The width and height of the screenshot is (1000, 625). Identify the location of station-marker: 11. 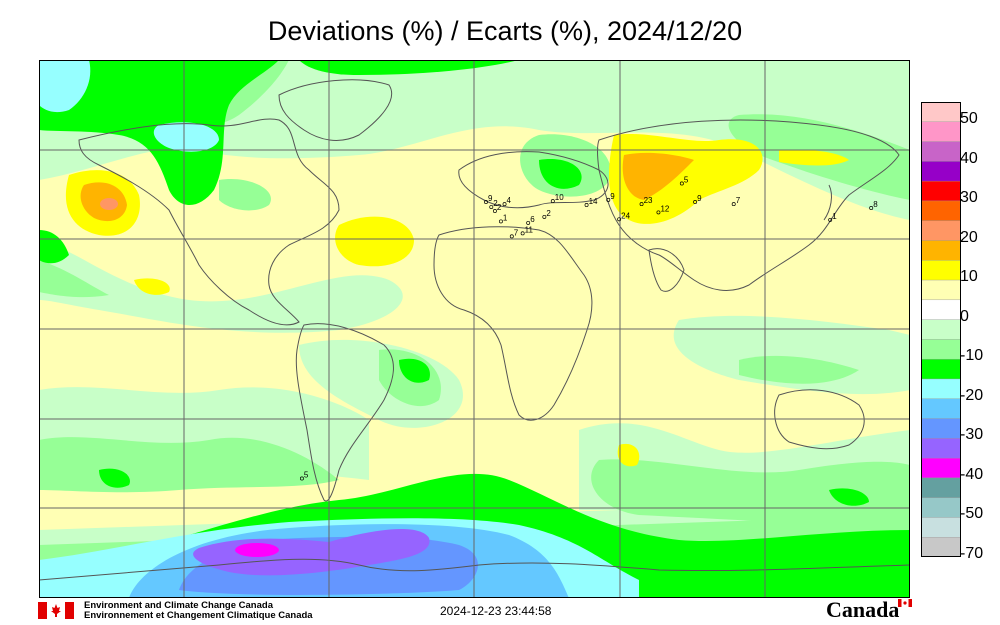
(527, 230).